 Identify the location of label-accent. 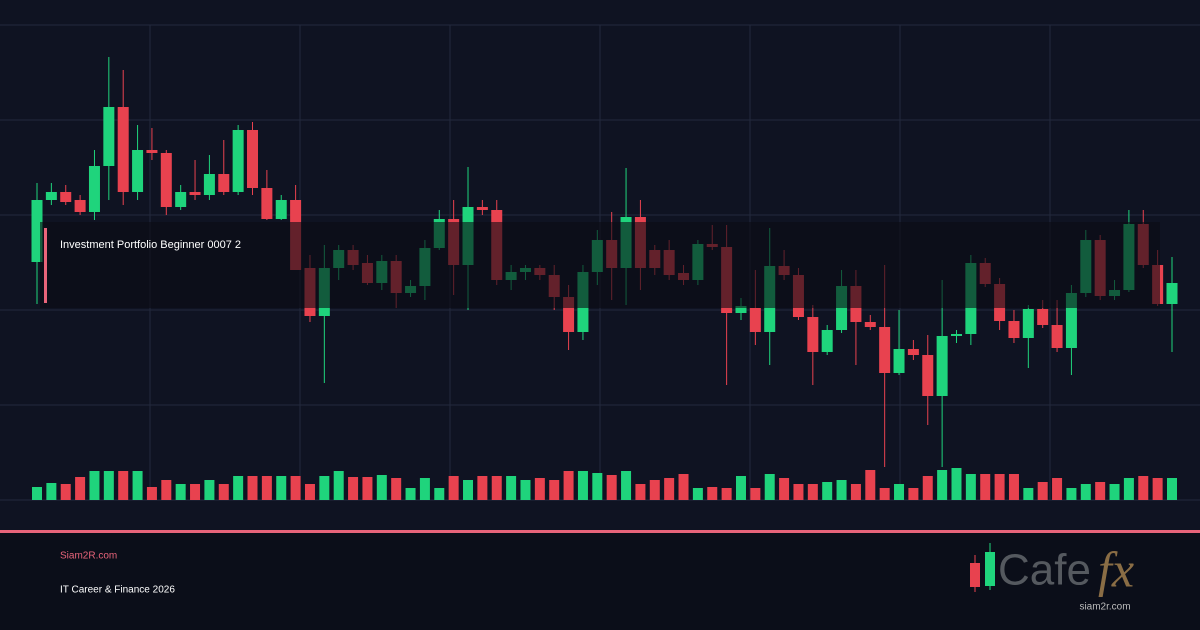
(45, 265).